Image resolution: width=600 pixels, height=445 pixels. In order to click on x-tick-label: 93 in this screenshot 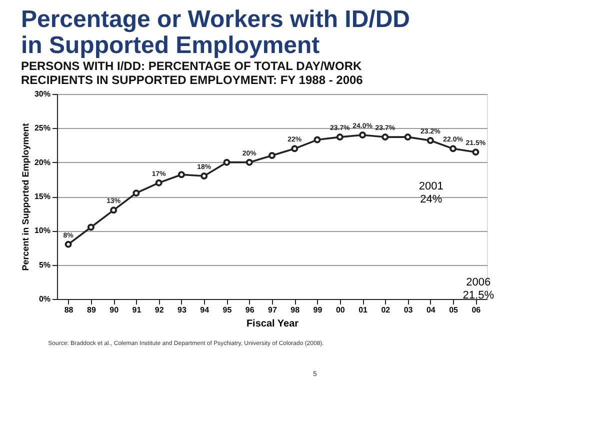, I will do `click(182, 310)`.